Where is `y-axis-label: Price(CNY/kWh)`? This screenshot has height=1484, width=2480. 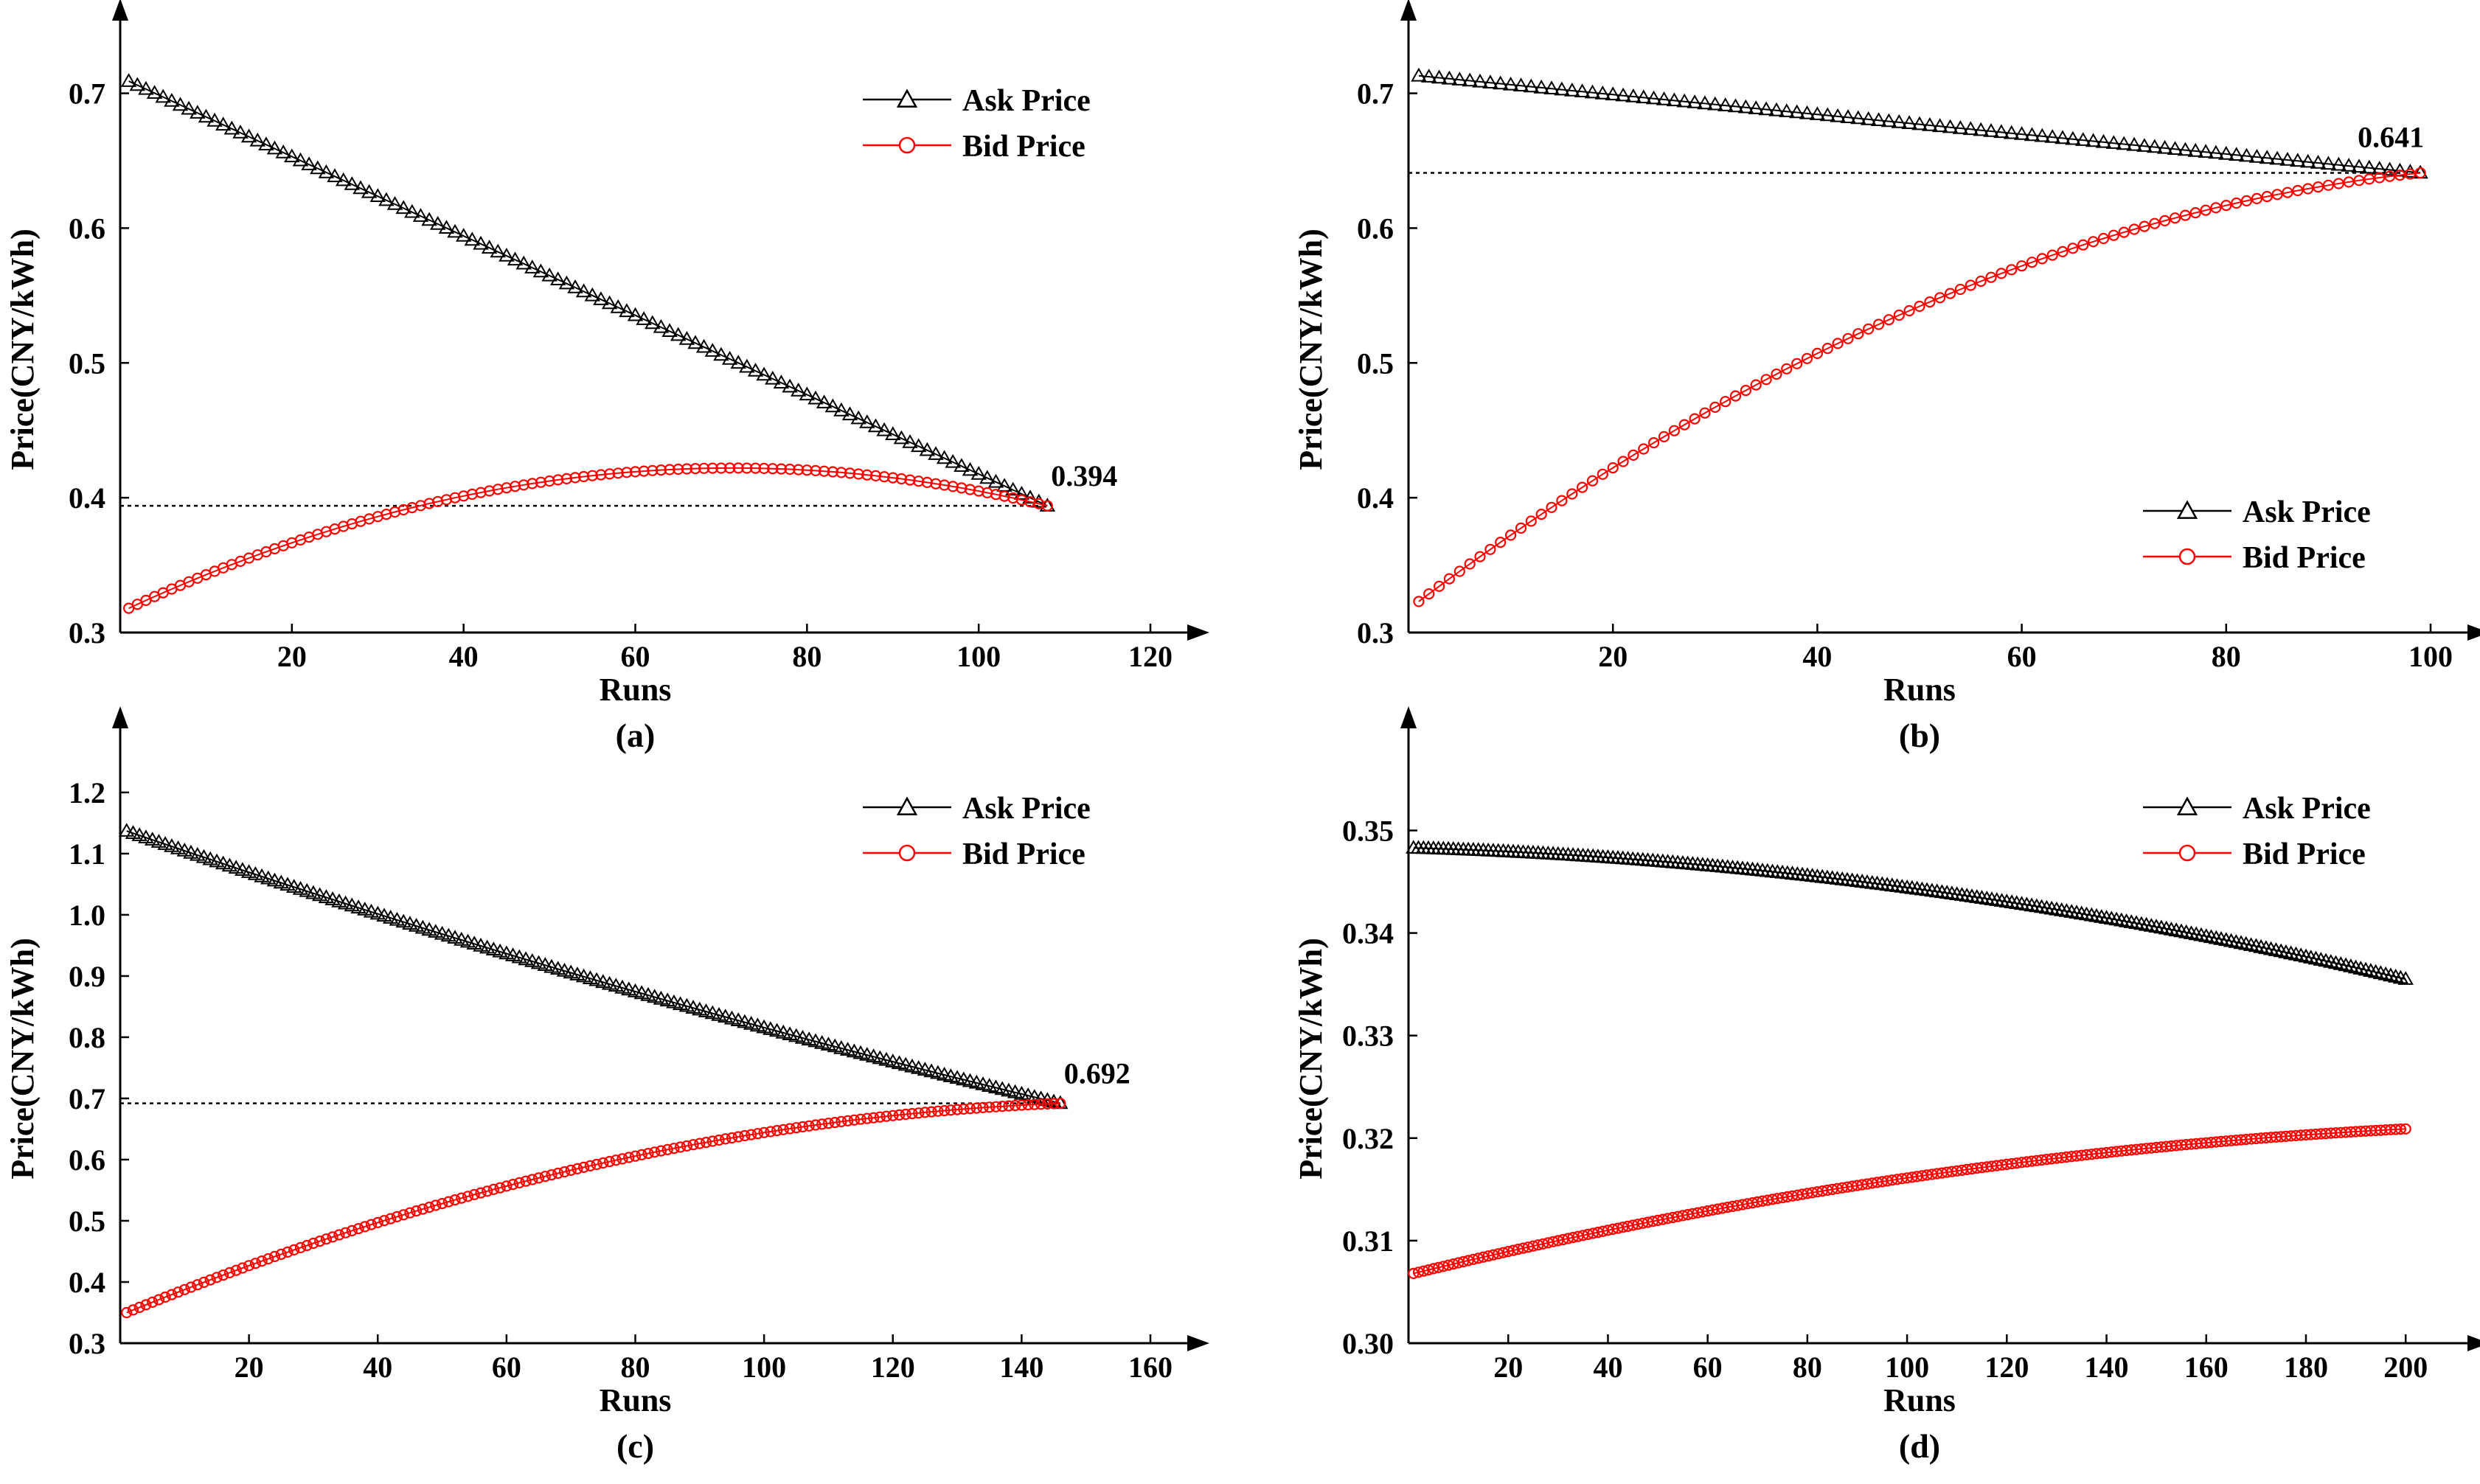 y-axis-label: Price(CNY/kWh) is located at coordinates (1311, 1059).